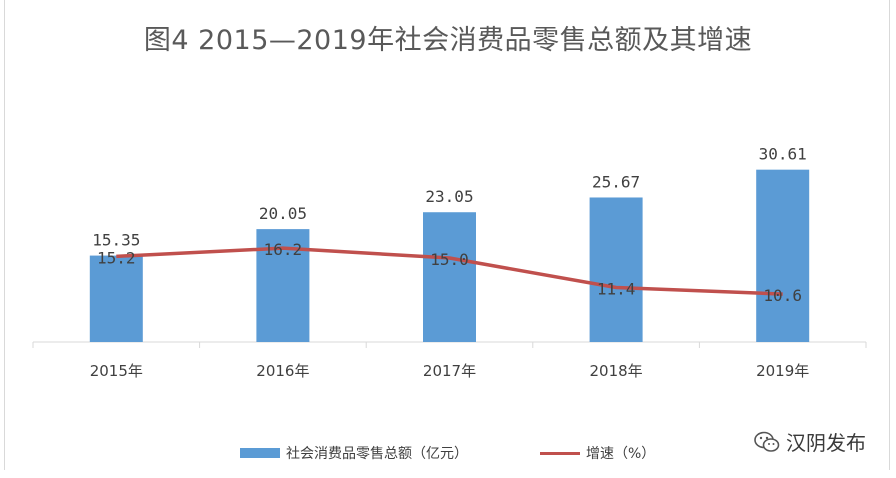  What do you see at coordinates (449, 277) in the screenshot?
I see `bar-2017年` at bounding box center [449, 277].